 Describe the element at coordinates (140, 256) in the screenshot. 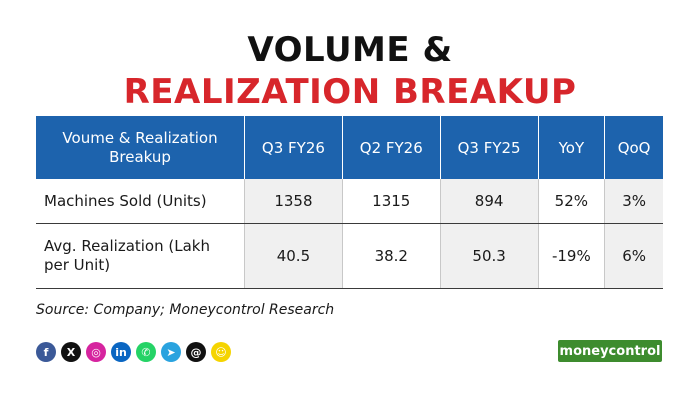

I see `row-label: Avg. Realization (Lakh per Unit)` at that location.